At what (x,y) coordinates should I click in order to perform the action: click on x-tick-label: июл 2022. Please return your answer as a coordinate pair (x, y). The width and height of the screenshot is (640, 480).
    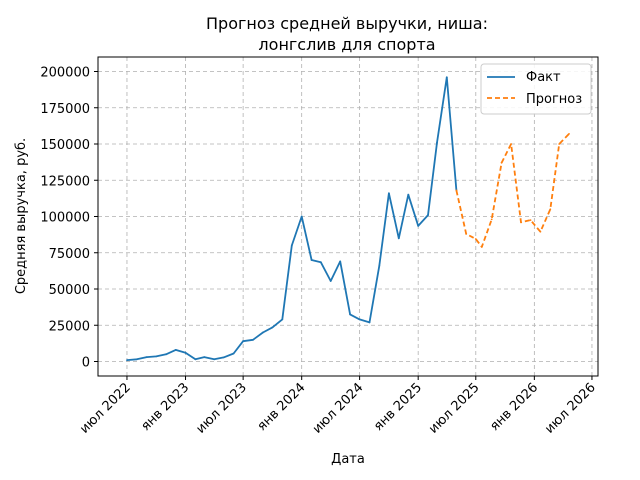
    Looking at the image, I should click on (105, 408).